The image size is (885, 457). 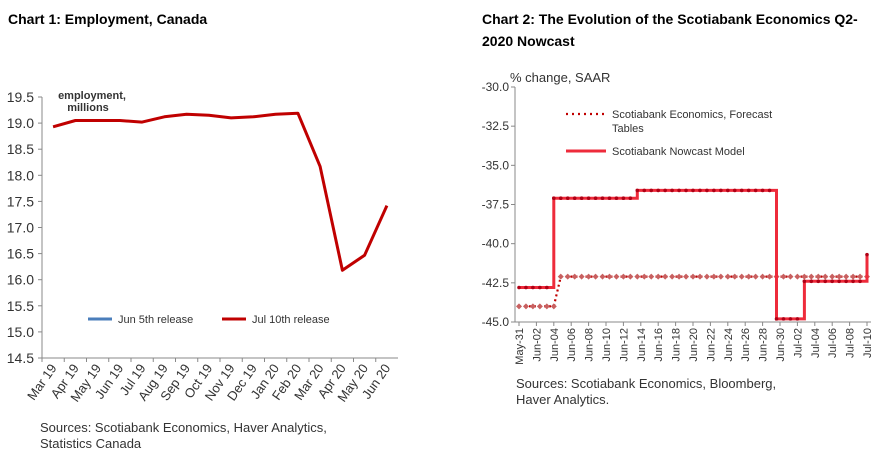 I want to click on chart2-source-line: Haver Analytics., so click(x=563, y=399).